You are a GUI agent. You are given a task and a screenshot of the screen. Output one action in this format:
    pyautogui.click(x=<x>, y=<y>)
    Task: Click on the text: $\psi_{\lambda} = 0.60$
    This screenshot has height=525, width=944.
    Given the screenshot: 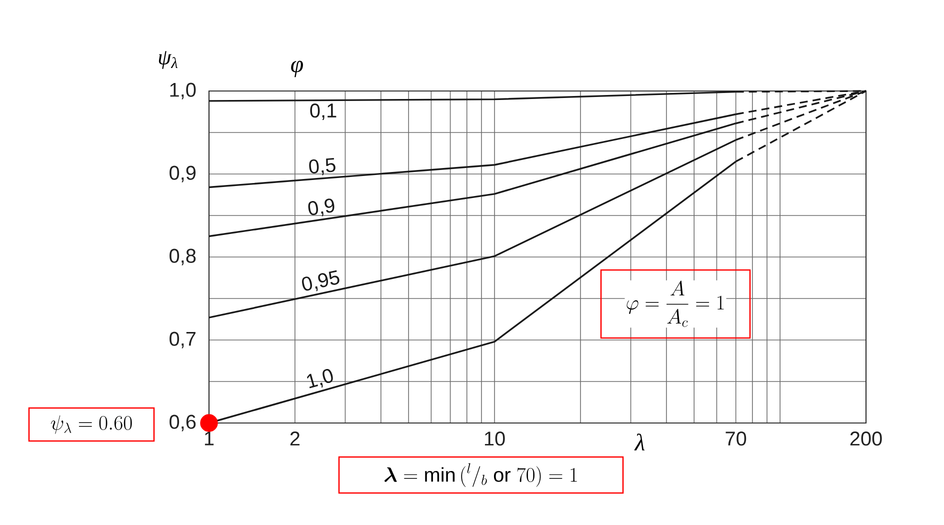 What is the action you would take?
    pyautogui.click(x=91, y=424)
    